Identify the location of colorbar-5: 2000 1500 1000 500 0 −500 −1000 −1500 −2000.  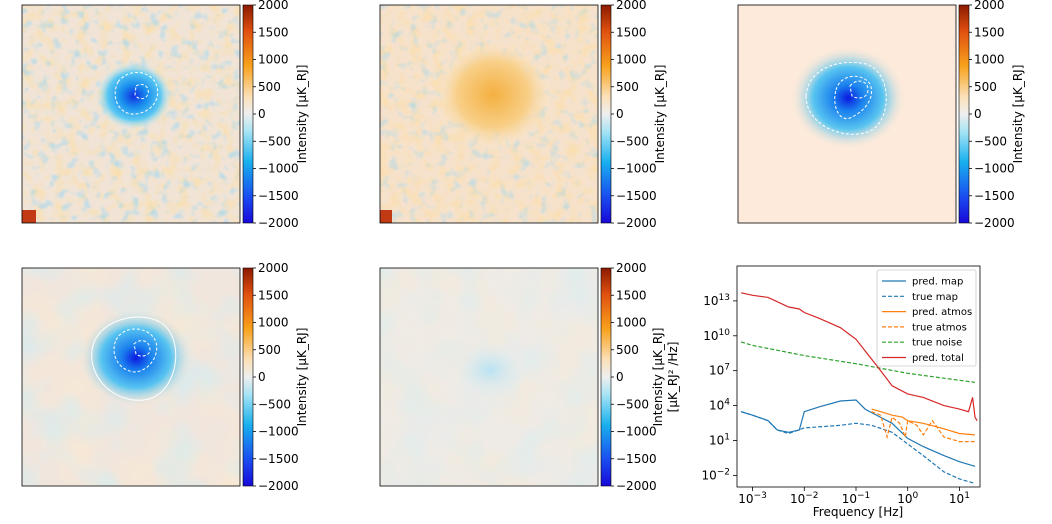
(628, 377).